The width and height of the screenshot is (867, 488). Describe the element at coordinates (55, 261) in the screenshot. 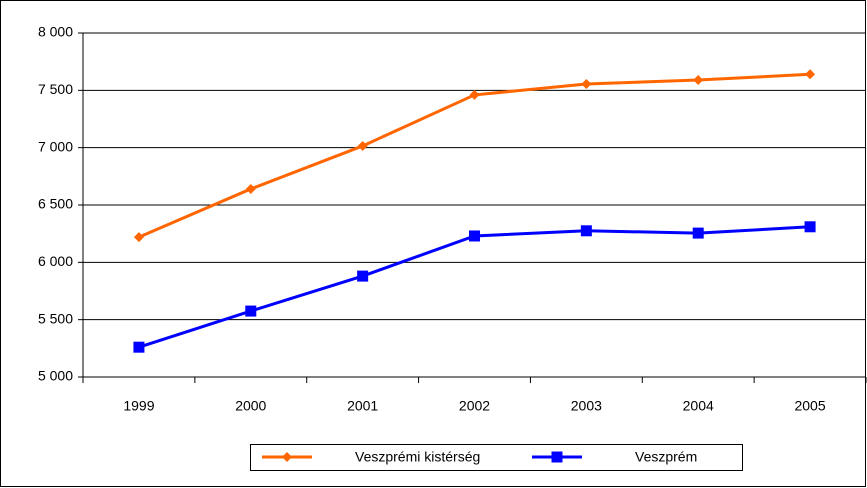

I see `y-tick-label: 6 000` at that location.